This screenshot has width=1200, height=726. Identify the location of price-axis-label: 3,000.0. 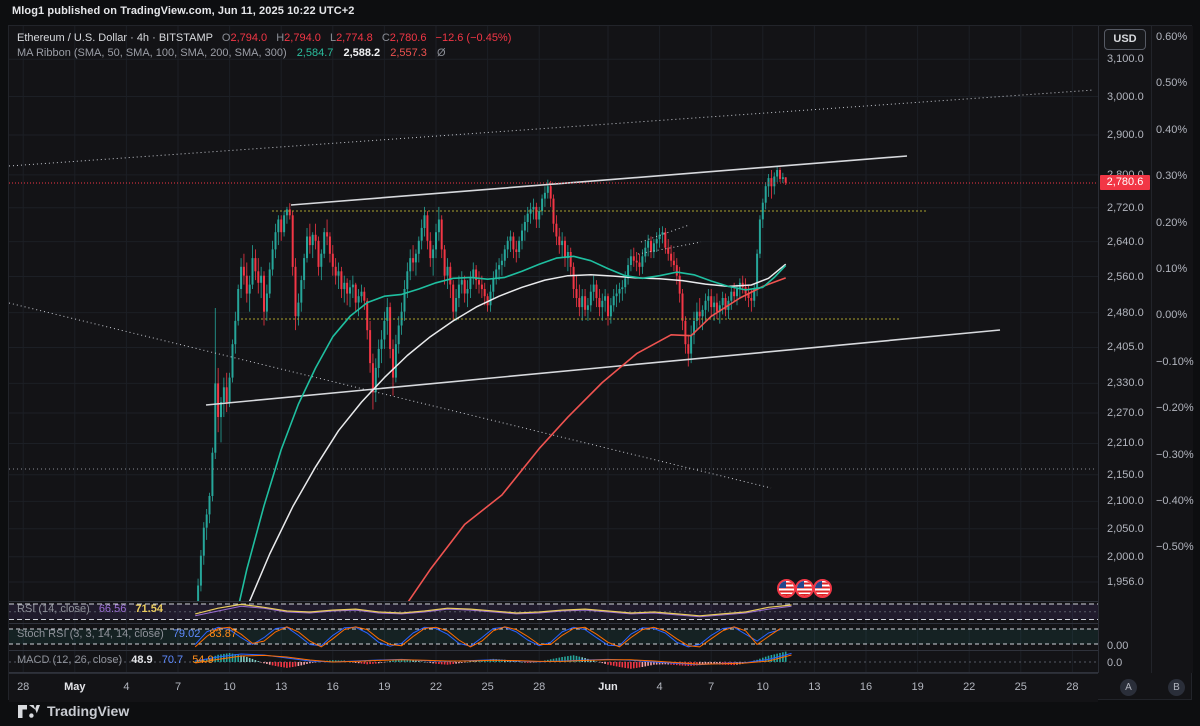
(1125, 96).